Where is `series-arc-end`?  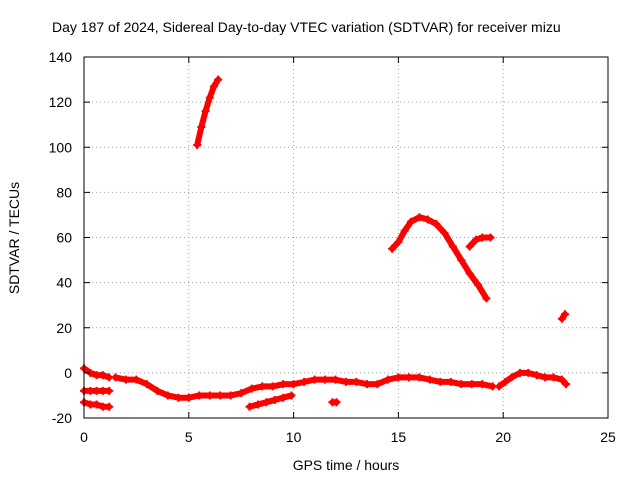
series-arc-end is located at coordinates (533, 379).